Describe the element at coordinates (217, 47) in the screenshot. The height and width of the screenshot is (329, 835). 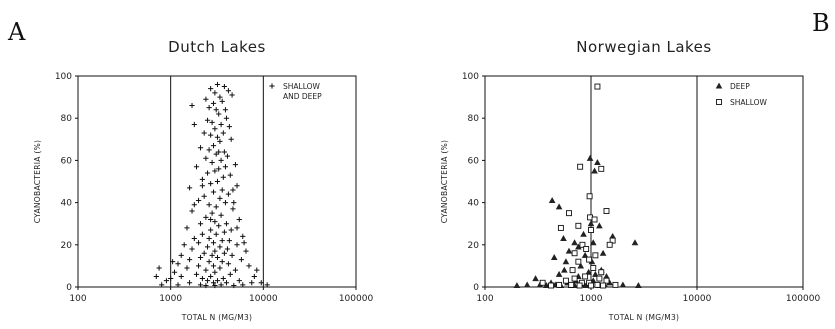
I see `chart-title: Dutch Lakes` at that location.